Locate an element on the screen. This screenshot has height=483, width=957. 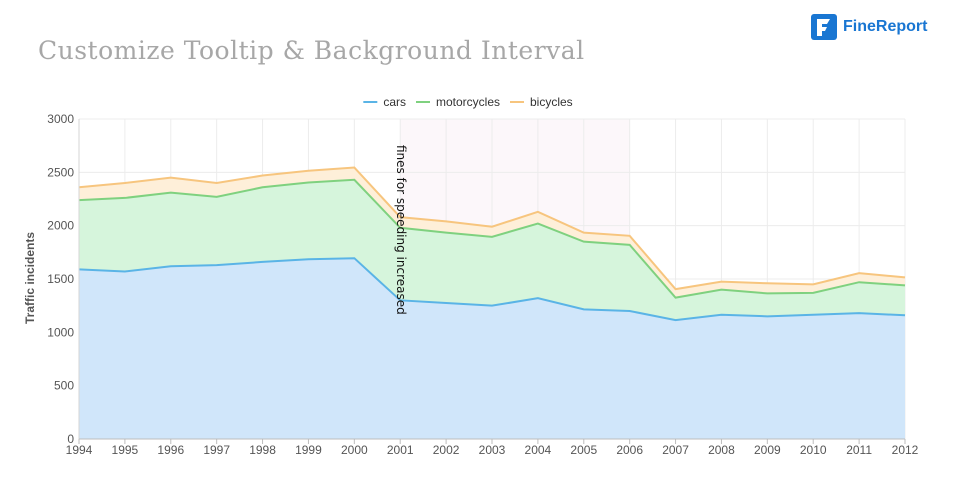
legend-label-motorcycles: motorcycles is located at coordinates (468, 102).